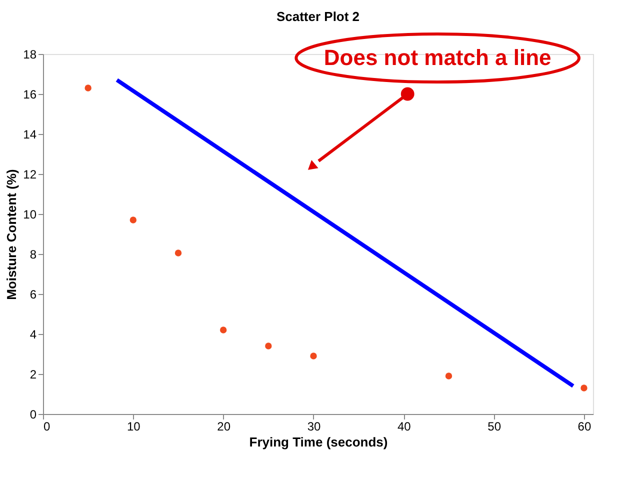 The height and width of the screenshot is (477, 639). Describe the element at coordinates (30, 95) in the screenshot. I see `y-tick-label: 16` at that location.